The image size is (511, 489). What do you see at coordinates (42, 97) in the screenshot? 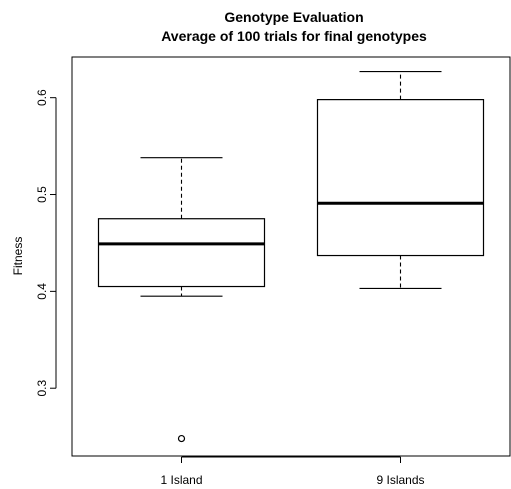
I see `y-tick-label: 0.6` at bounding box center [42, 97].